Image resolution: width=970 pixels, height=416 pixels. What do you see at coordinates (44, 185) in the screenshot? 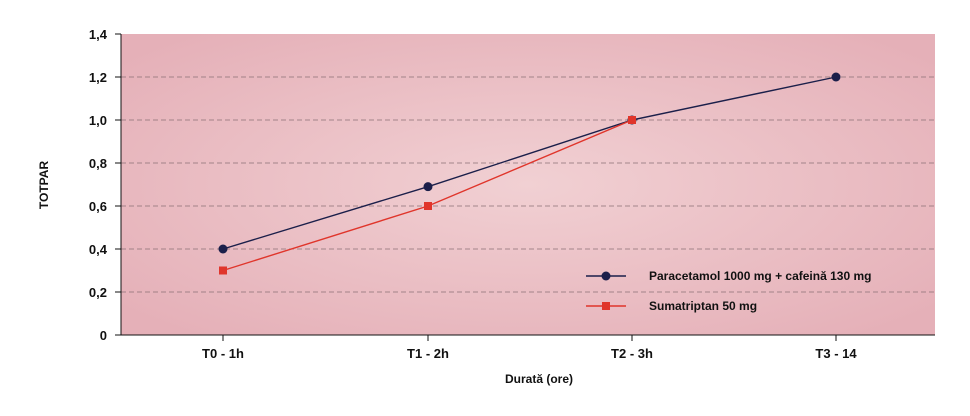
I see `y-axis-title: TOTPAR` at bounding box center [44, 185].